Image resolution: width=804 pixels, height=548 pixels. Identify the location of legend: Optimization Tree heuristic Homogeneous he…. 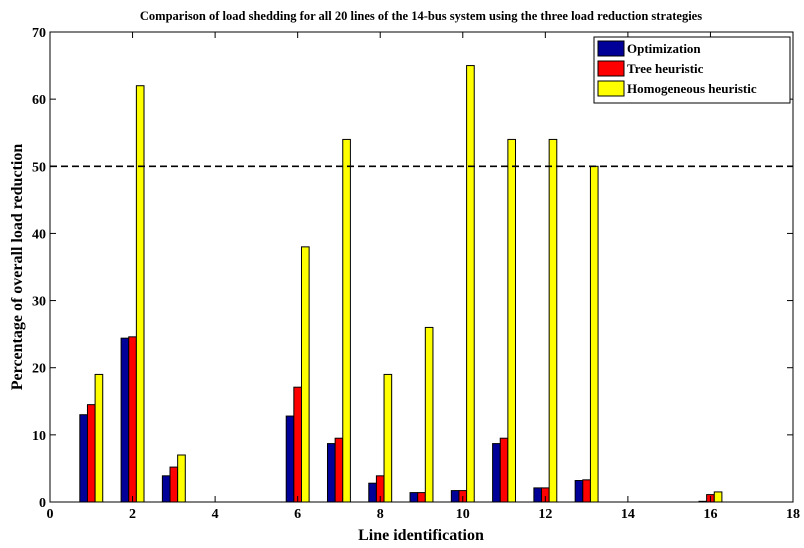
(692, 70).